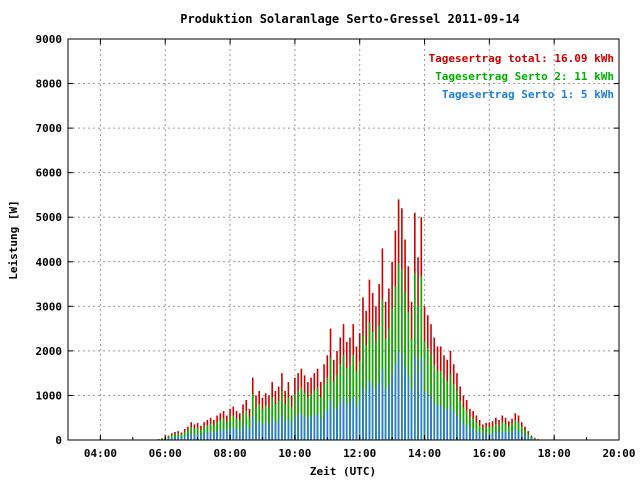  Describe the element at coordinates (343, 471) in the screenshot. I see `x-axis-label: Zeit (UTC)` at that location.